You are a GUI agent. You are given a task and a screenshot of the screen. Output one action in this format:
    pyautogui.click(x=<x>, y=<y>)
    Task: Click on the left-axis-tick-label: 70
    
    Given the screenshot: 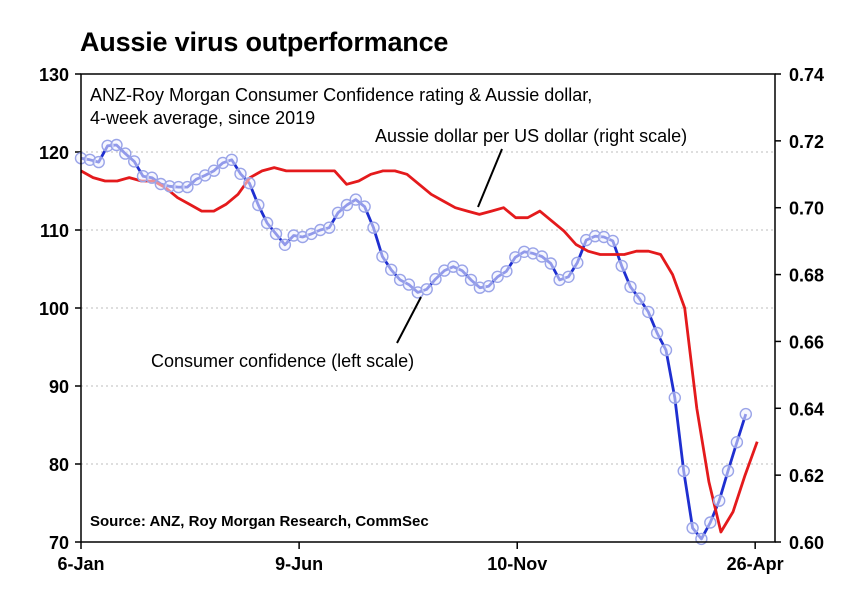 What is the action you would take?
    pyautogui.click(x=59, y=543)
    